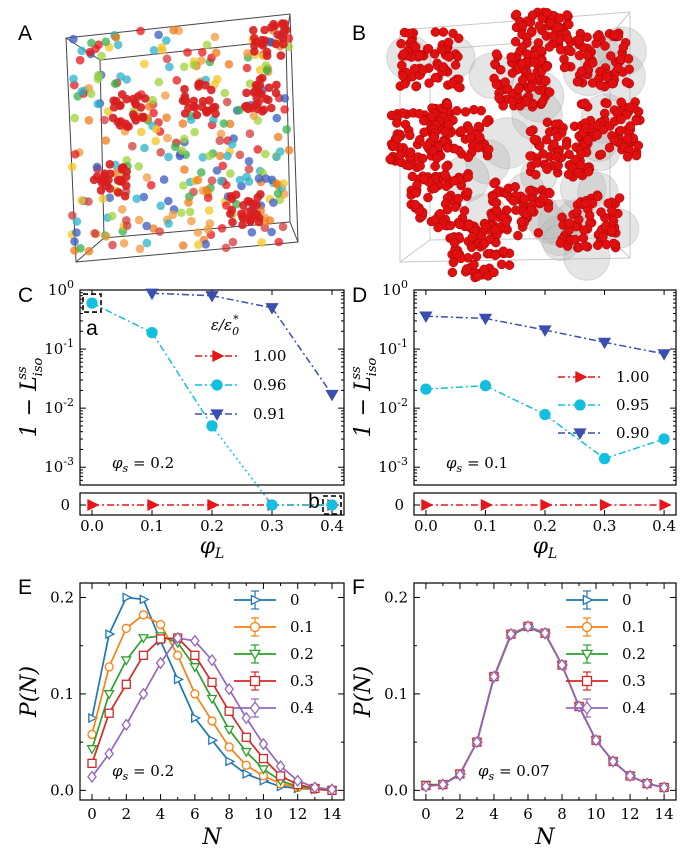 This screenshot has width=696, height=857. What do you see at coordinates (236, 319) in the screenshot?
I see `legend-title-sup: *` at bounding box center [236, 319].